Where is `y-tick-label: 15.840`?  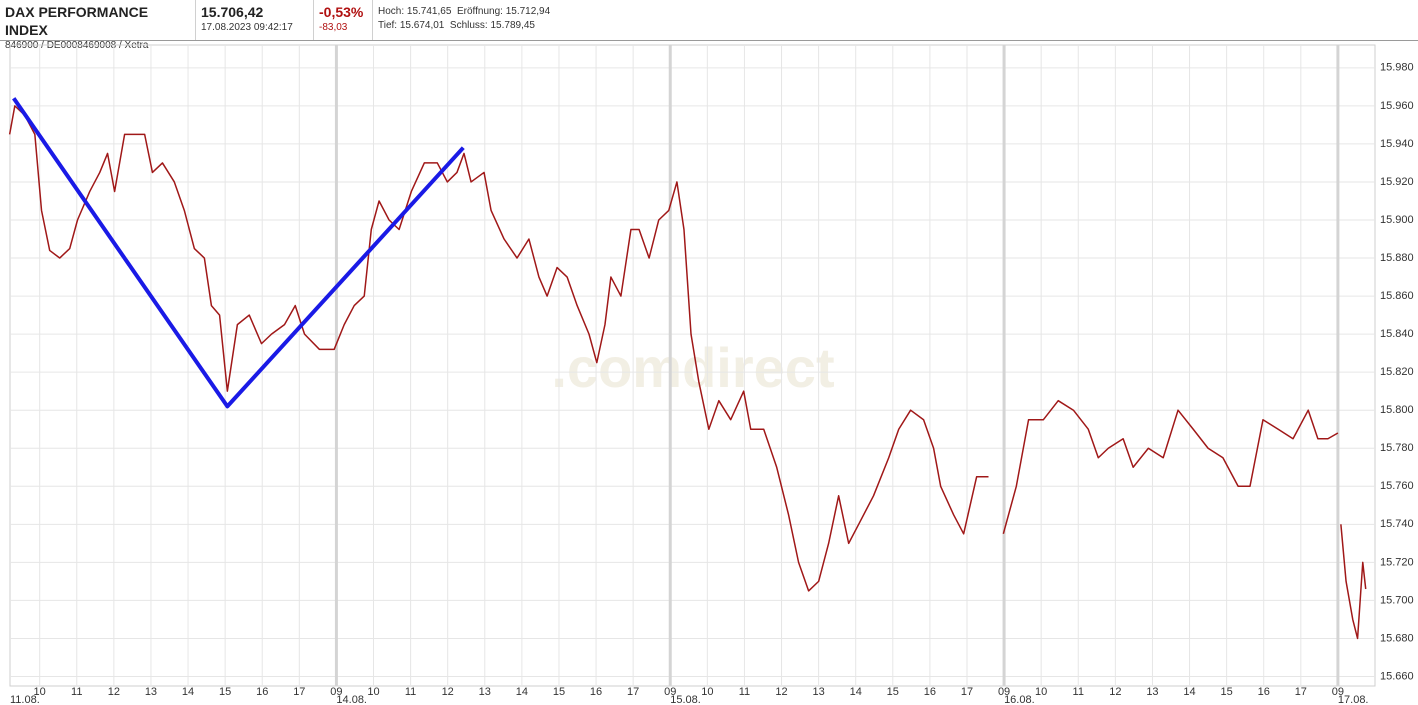
y-tick-label: 15.840 is located at coordinates (1397, 334).